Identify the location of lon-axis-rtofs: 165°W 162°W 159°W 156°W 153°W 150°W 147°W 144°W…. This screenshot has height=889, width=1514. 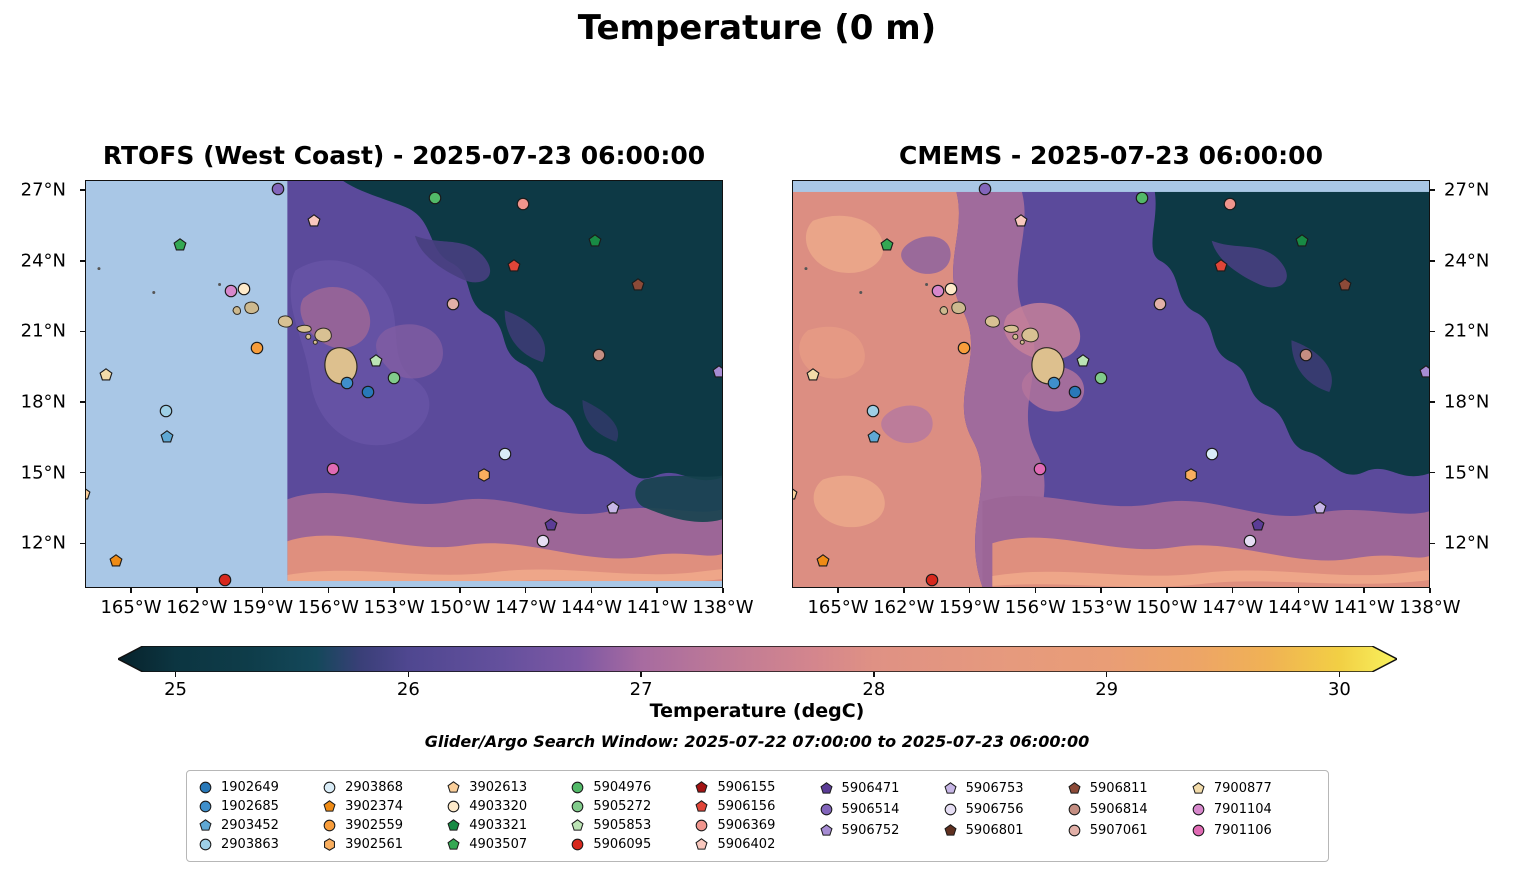
(419, 607).